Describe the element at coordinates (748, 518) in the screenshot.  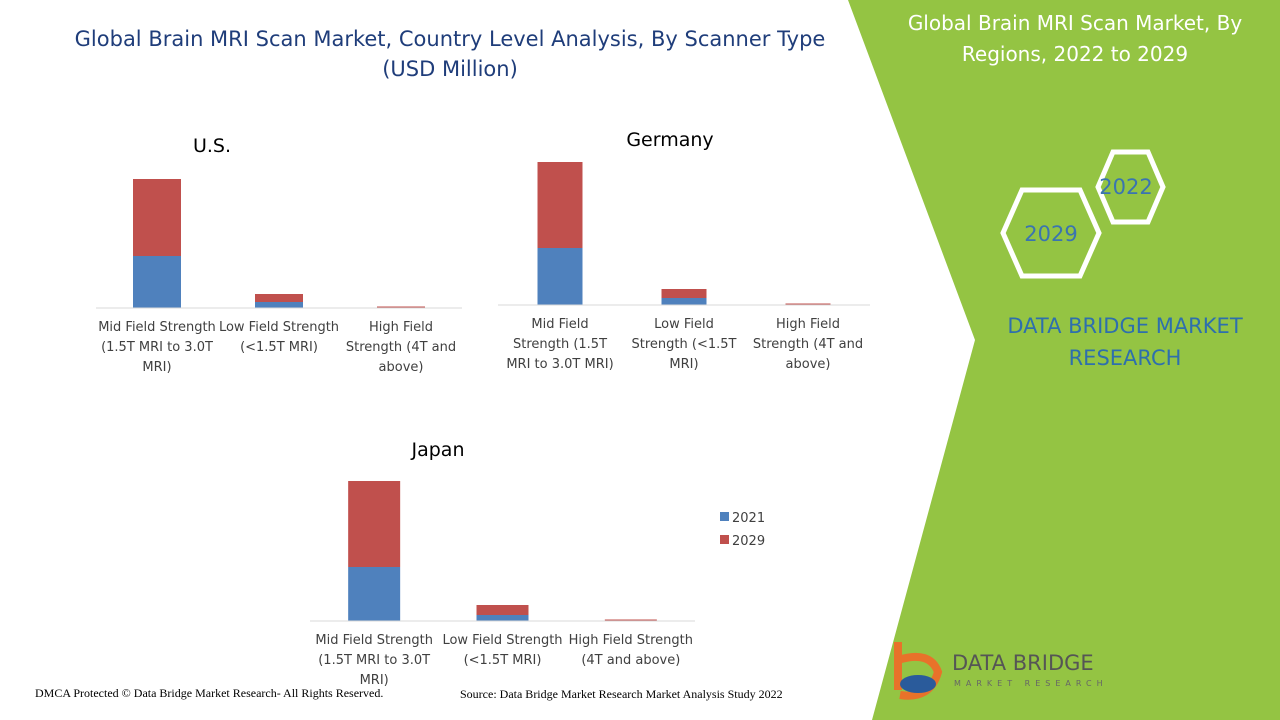
I see `legend-label: 2021` at that location.